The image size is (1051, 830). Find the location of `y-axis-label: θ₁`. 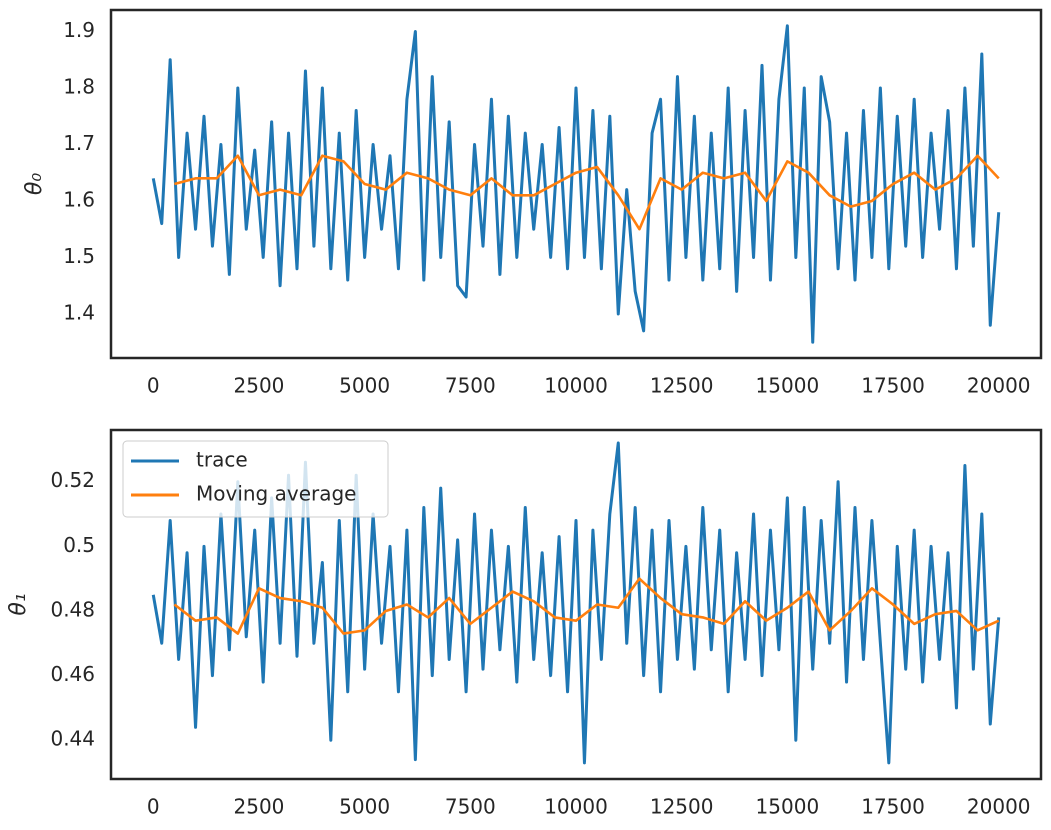

y-axis-label: θ₁ is located at coordinates (18, 604).